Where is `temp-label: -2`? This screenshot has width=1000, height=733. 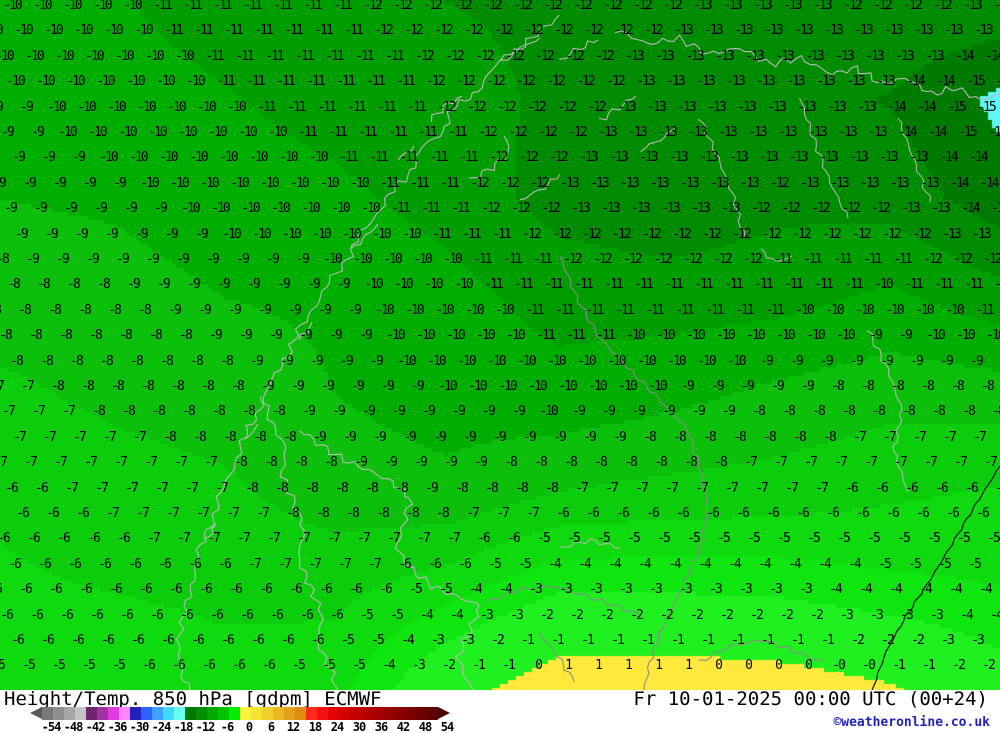
temp-label: -2 is located at coordinates (918, 640).